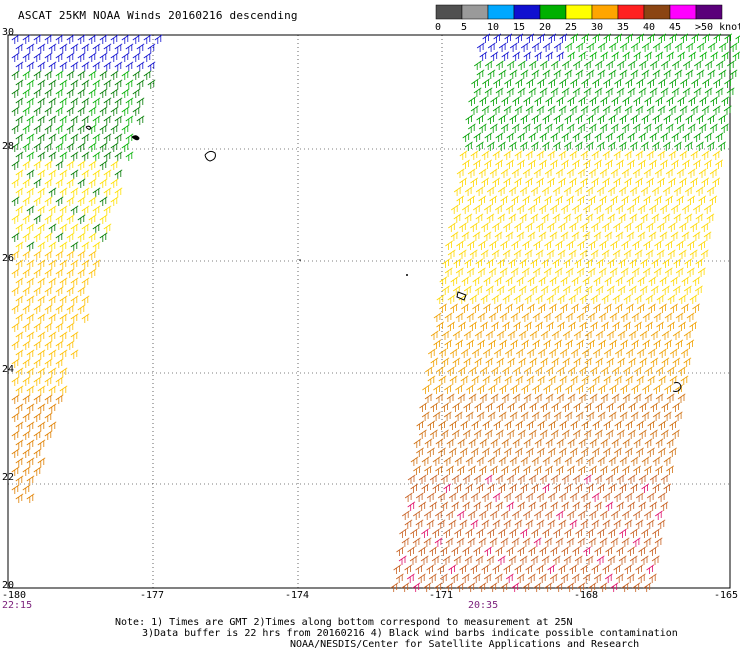 This screenshot has width=740, height=650. Describe the element at coordinates (675, 27) in the screenshot. I see `legend-label: 45` at that location.